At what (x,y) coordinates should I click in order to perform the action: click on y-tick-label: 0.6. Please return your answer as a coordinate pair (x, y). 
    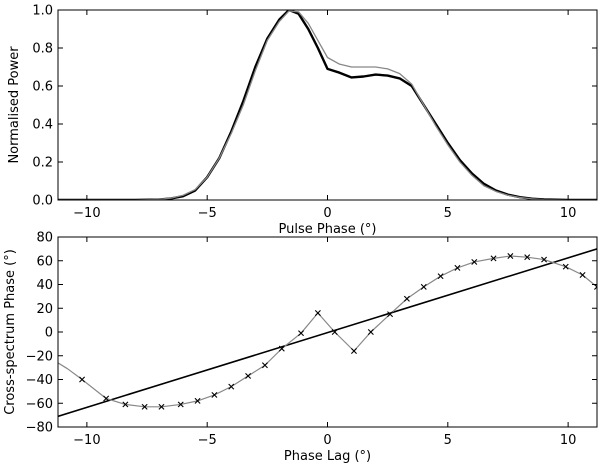
    Looking at the image, I should click on (42, 87).